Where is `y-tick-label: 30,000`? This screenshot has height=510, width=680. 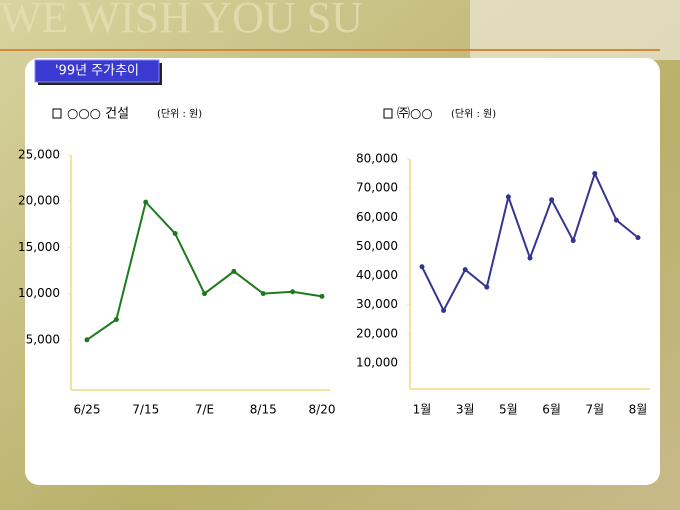
y-tick-label: 30,000 is located at coordinates (377, 304).